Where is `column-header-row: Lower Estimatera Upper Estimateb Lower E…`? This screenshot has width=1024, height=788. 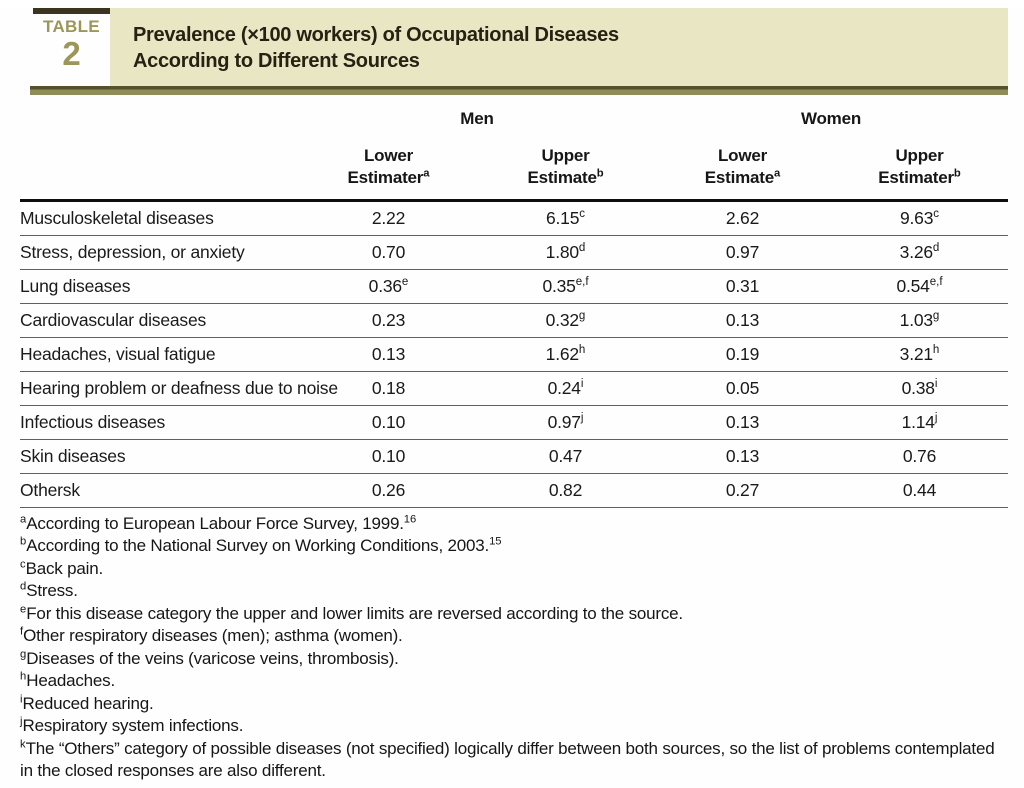 column-header-row: Lower Estimatera Upper Estimateb Lower E… is located at coordinates (514, 166).